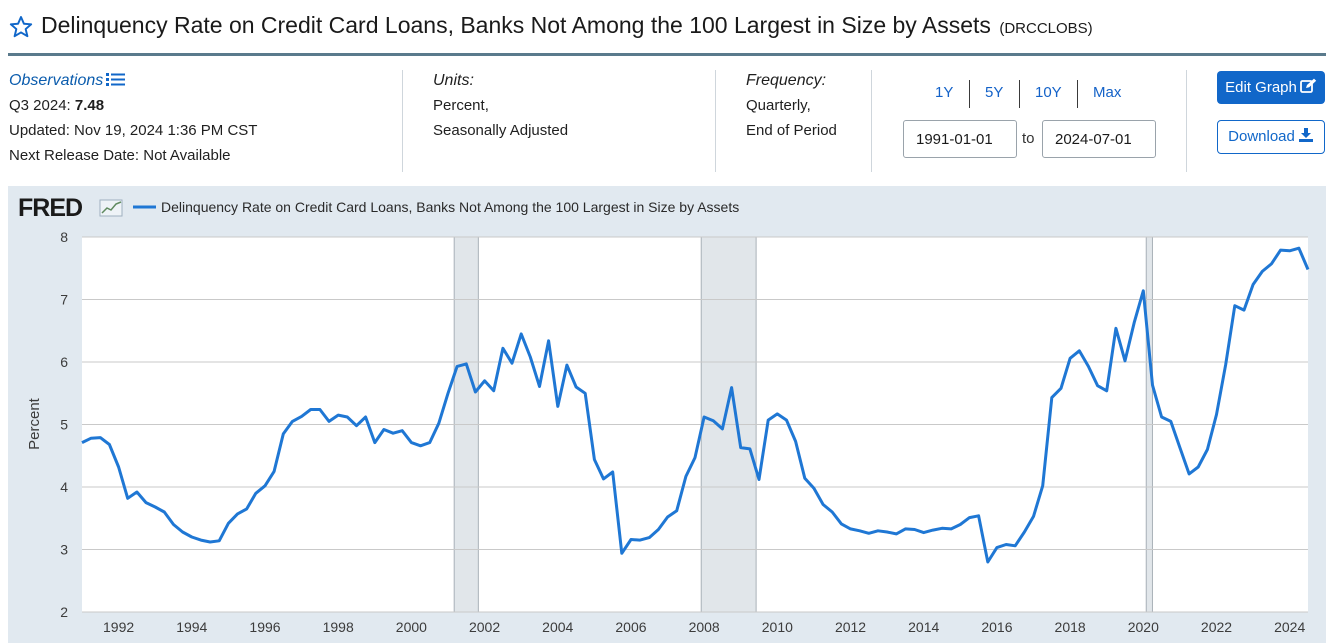 The width and height of the screenshot is (1326, 643). What do you see at coordinates (994, 92) in the screenshot?
I see `range-5y-button: 5Y` at bounding box center [994, 92].